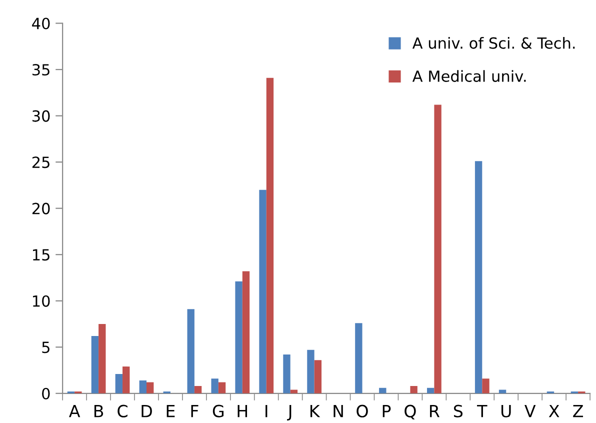 The image size is (596, 423). I want to click on x-tick-label: A, so click(74, 411).